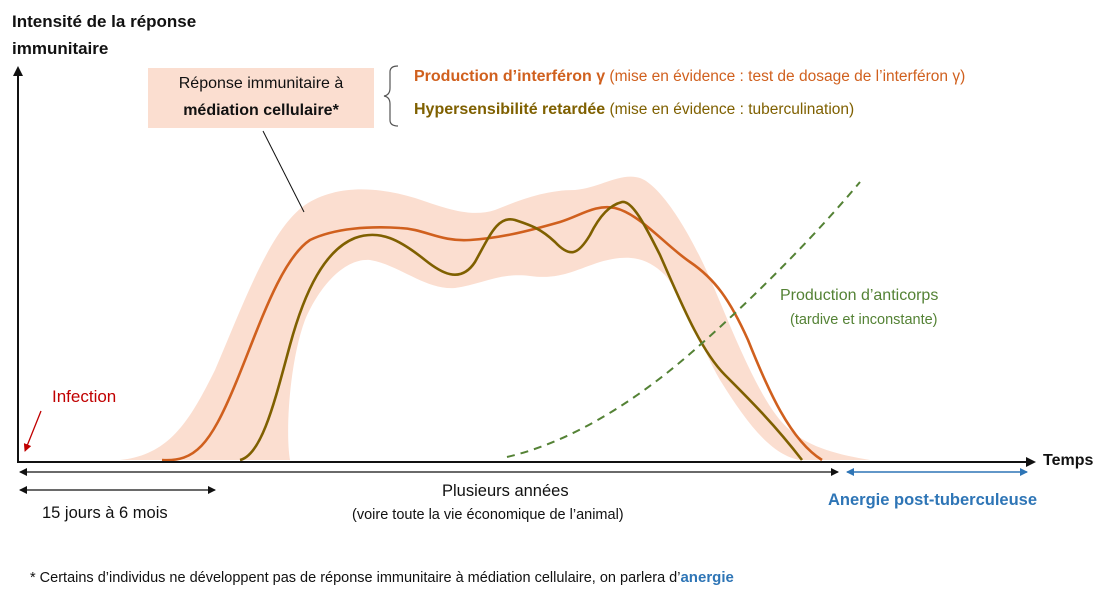  I want to click on antibody-label: Production d’anticorps, so click(859, 295).